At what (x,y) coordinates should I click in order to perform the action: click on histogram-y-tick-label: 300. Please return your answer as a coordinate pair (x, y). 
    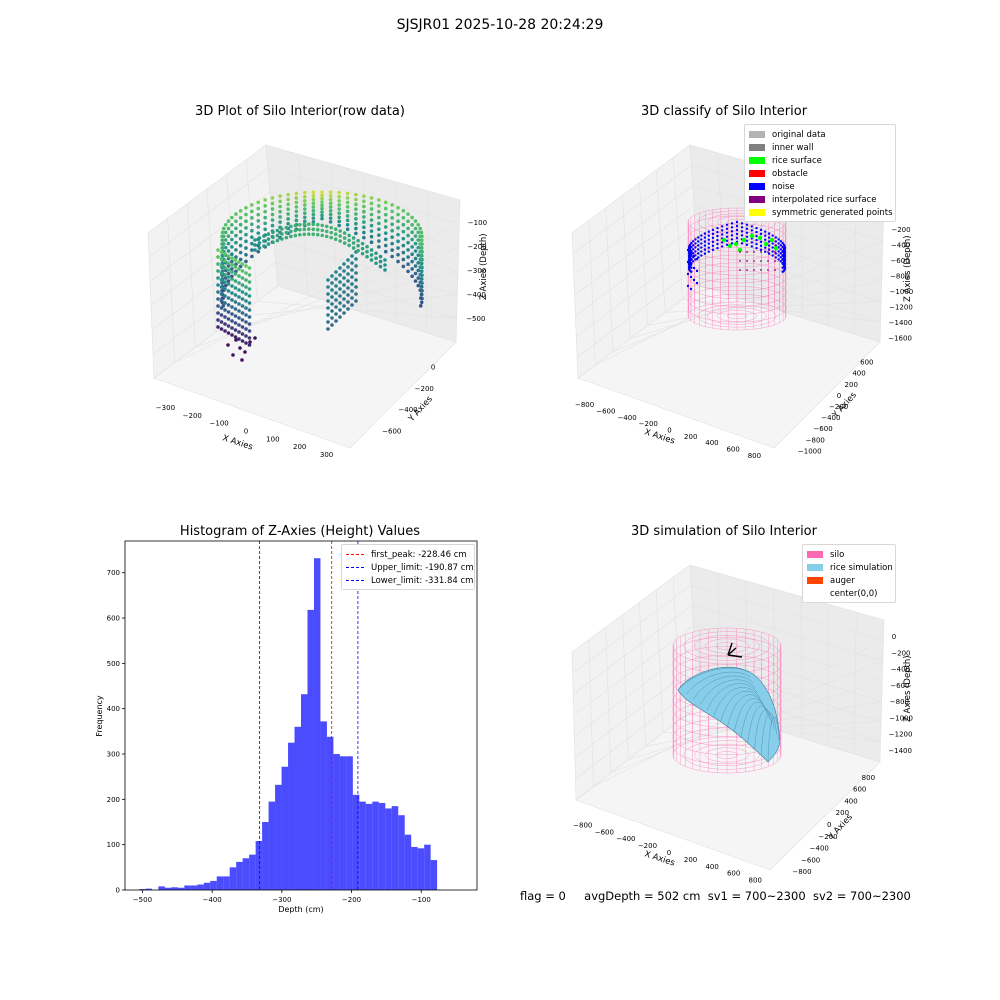
    Looking at the image, I should click on (113, 755).